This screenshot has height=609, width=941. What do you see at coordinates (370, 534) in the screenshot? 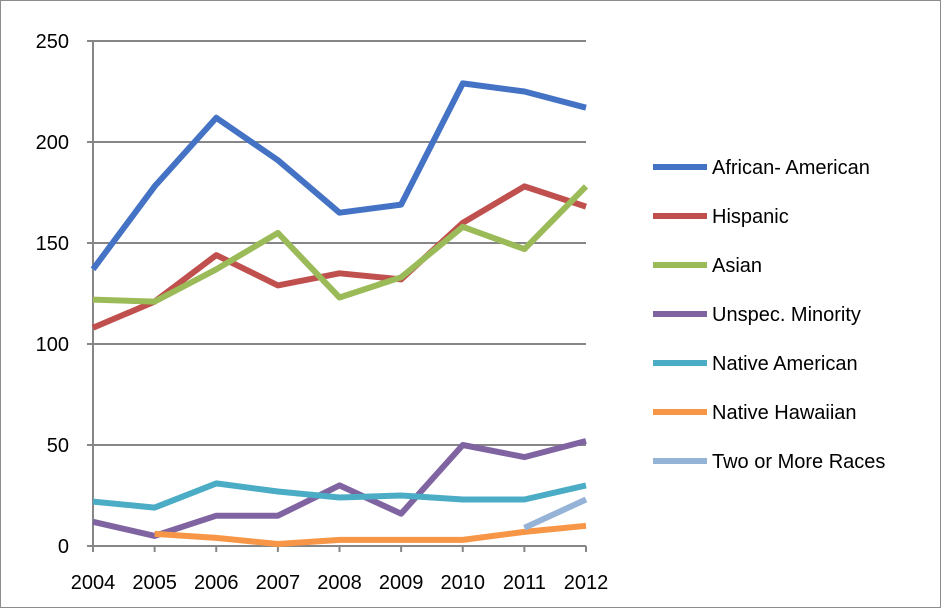
I see `series-line-native-hawaiian` at bounding box center [370, 534].